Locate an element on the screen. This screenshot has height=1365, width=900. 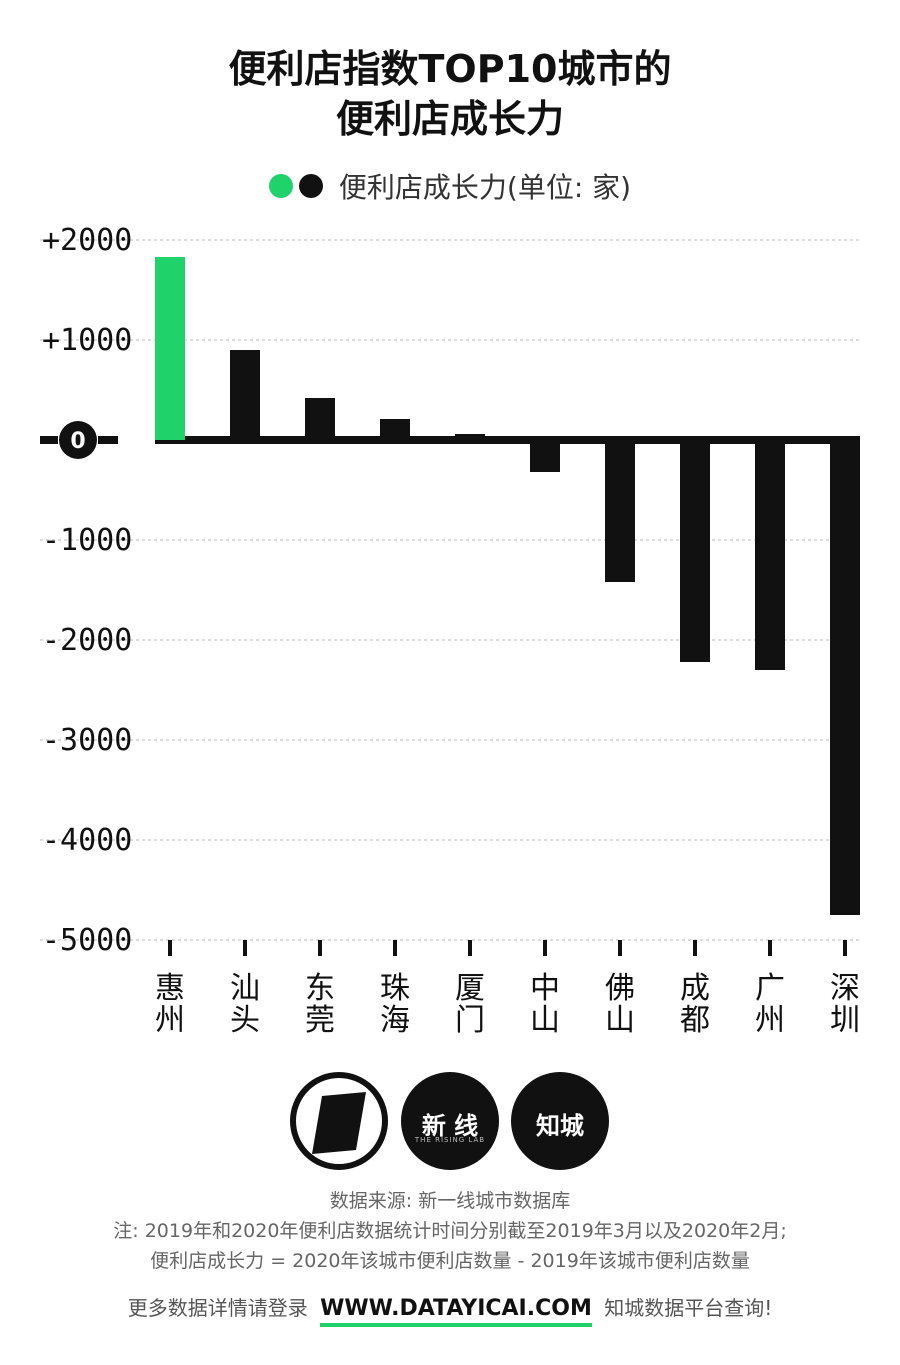
zhicheng-logo: 知城 is located at coordinates (560, 1121).